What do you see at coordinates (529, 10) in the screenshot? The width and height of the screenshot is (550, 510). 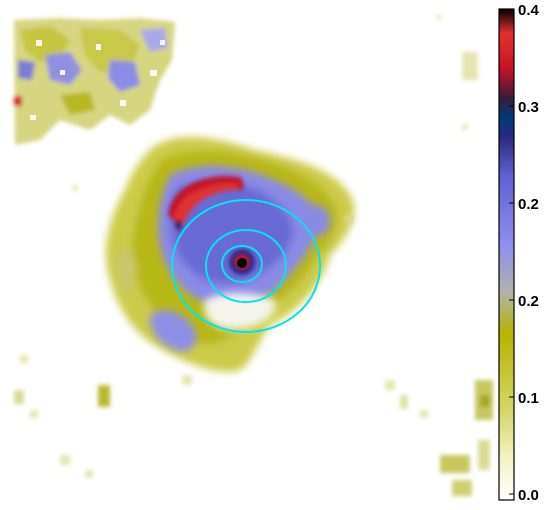 I see `colorbar-tick-0-4: 0.4` at bounding box center [529, 10].